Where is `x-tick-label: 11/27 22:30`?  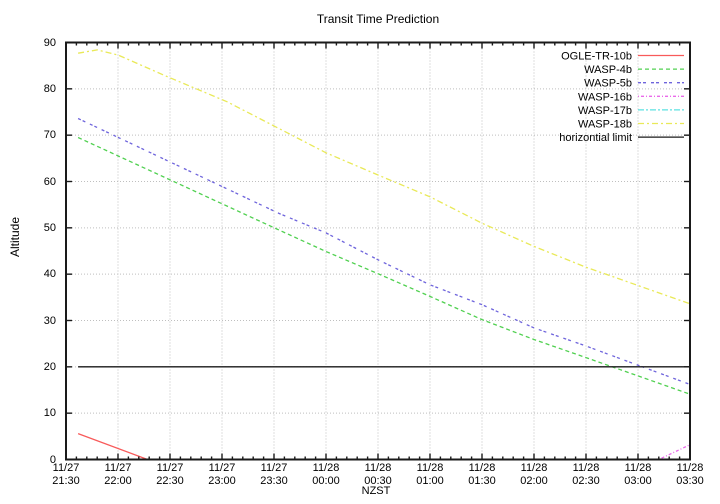 x-tick-label: 11/27 22:30 is located at coordinates (170, 475).